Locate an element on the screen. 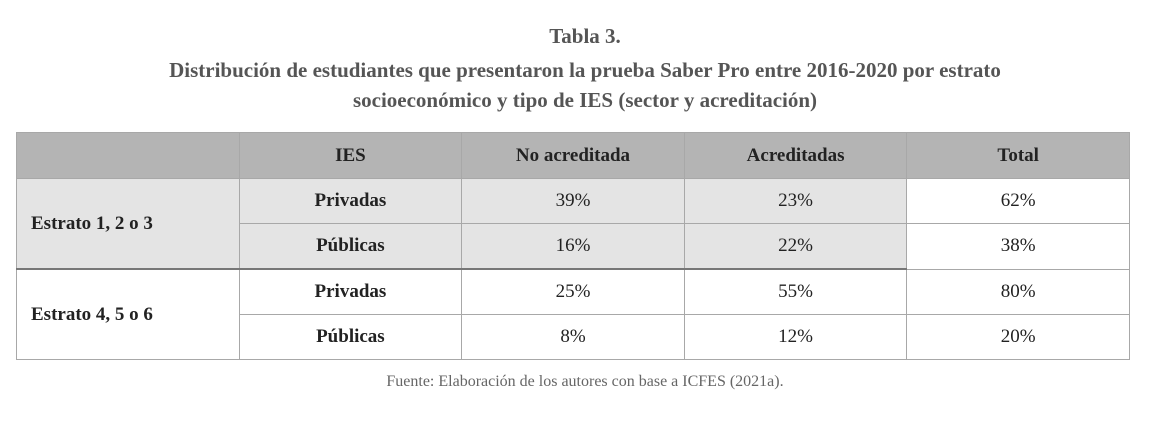 The height and width of the screenshot is (432, 1170). value-cell: 80% is located at coordinates (1018, 291).